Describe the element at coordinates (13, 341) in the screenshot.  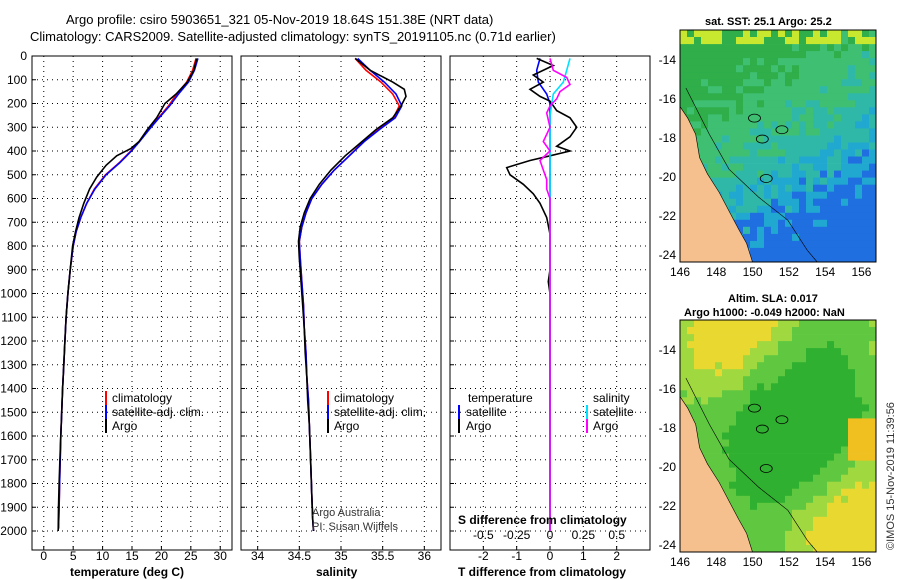
I see `depth-tick-label: 1200` at that location.